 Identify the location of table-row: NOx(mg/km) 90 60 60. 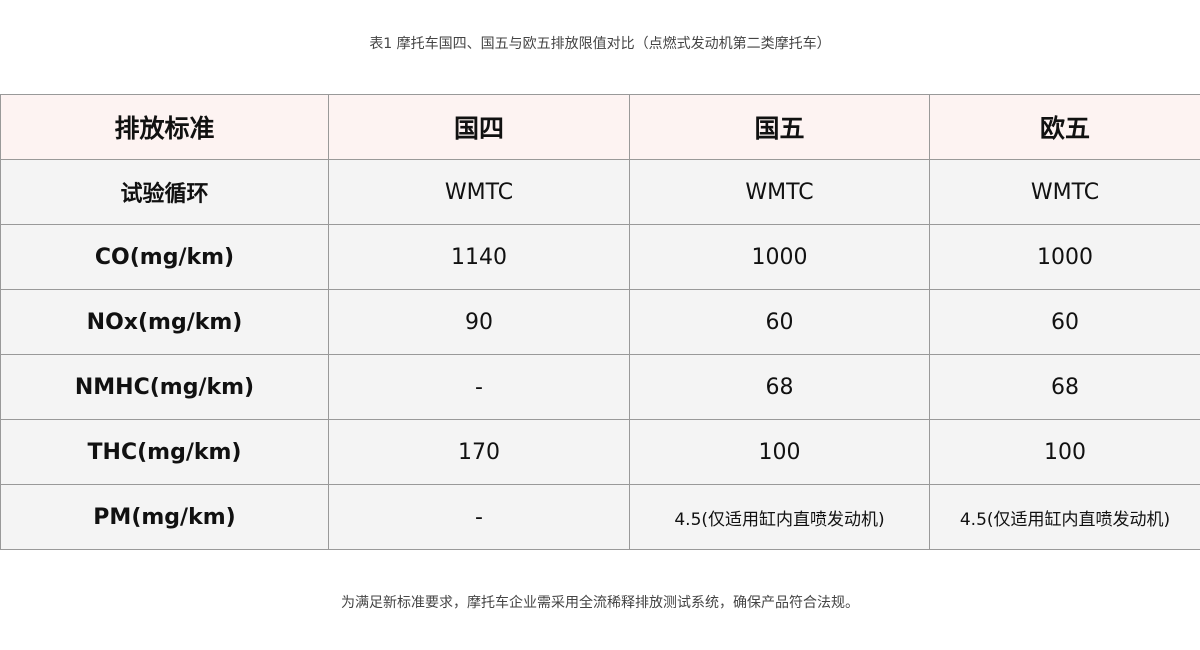
(600, 322).